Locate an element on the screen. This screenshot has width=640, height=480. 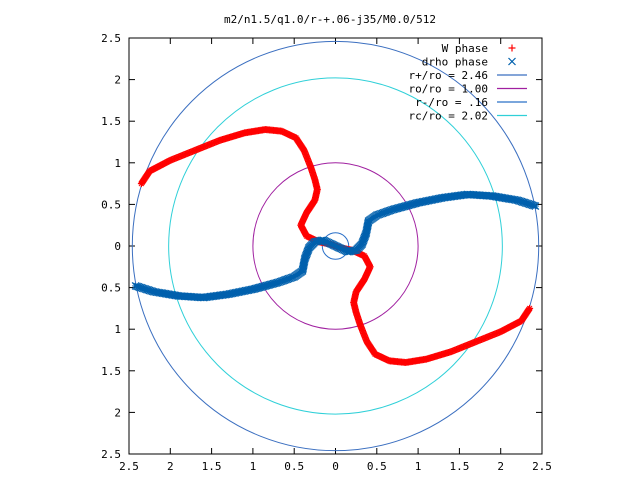
chart-title: m2/n1.5/q1.0/r-+.06-j35/M0.0/512 is located at coordinates (330, 19).